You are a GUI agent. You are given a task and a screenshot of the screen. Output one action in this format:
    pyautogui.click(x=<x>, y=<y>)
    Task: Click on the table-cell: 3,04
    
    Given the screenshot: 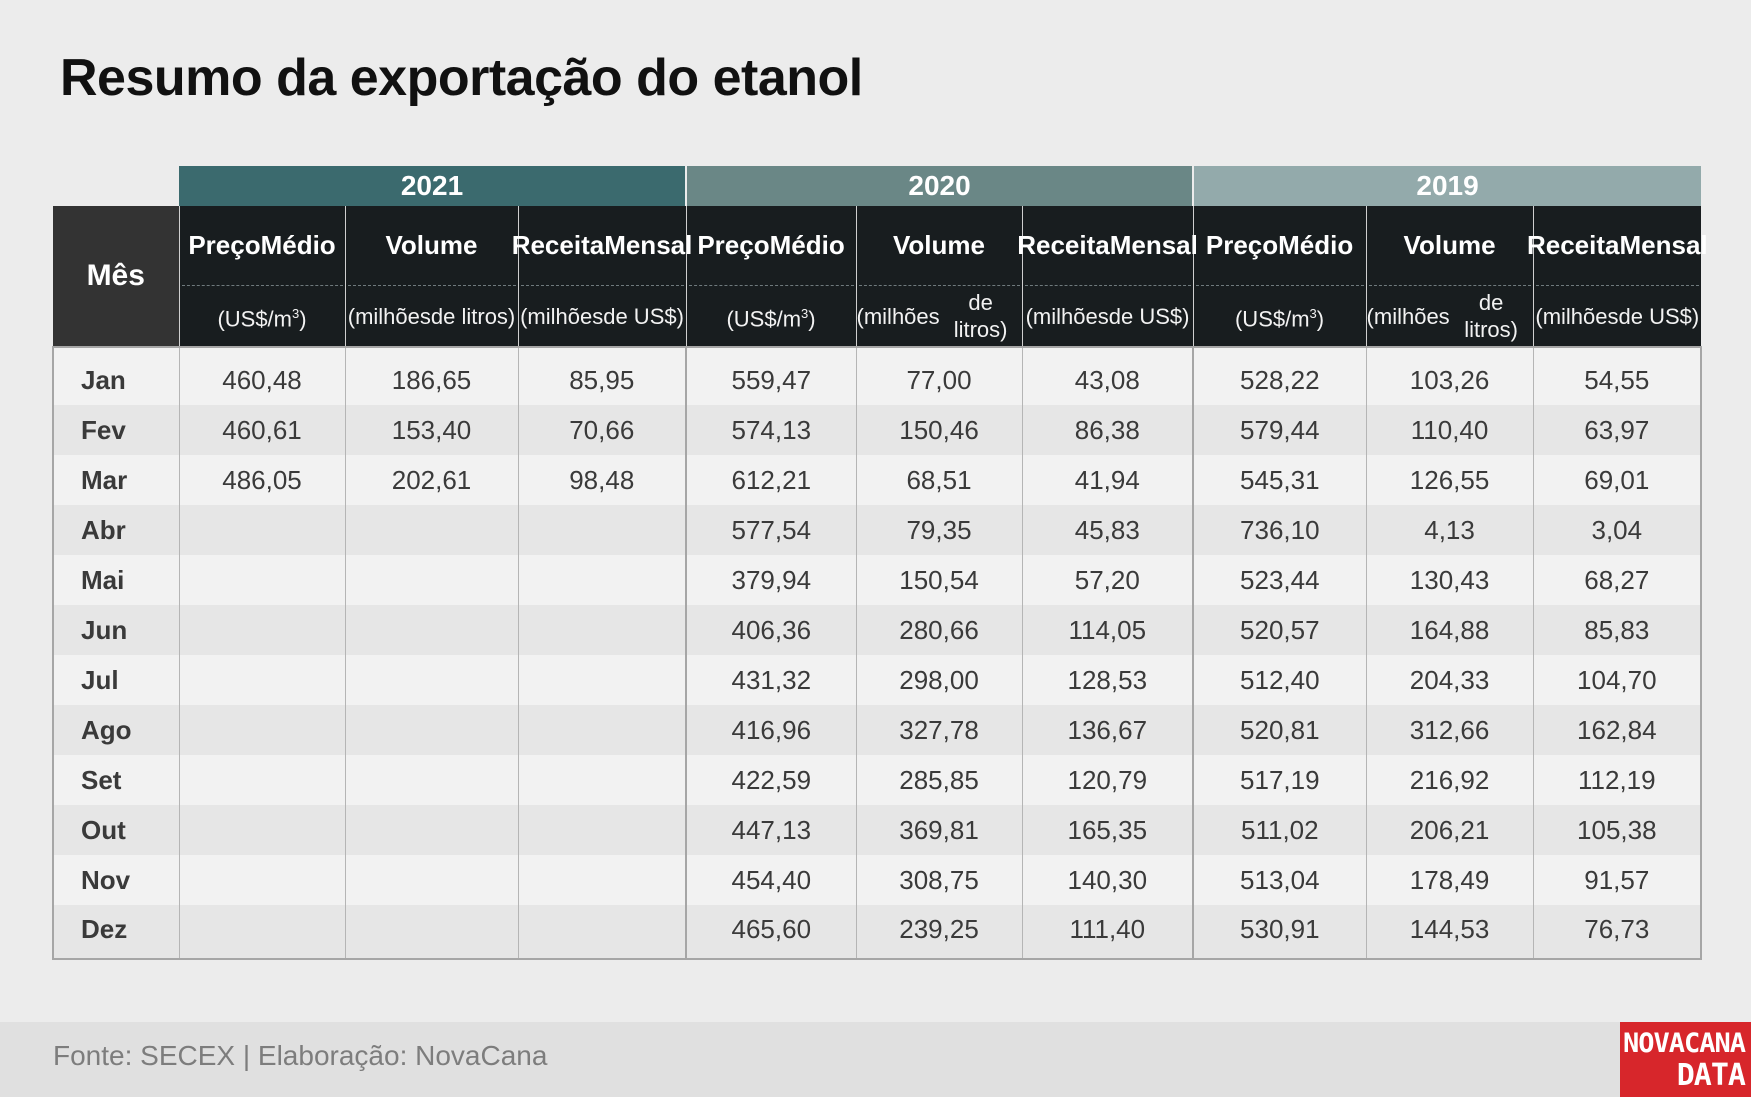 What is the action you would take?
    pyautogui.click(x=1617, y=530)
    